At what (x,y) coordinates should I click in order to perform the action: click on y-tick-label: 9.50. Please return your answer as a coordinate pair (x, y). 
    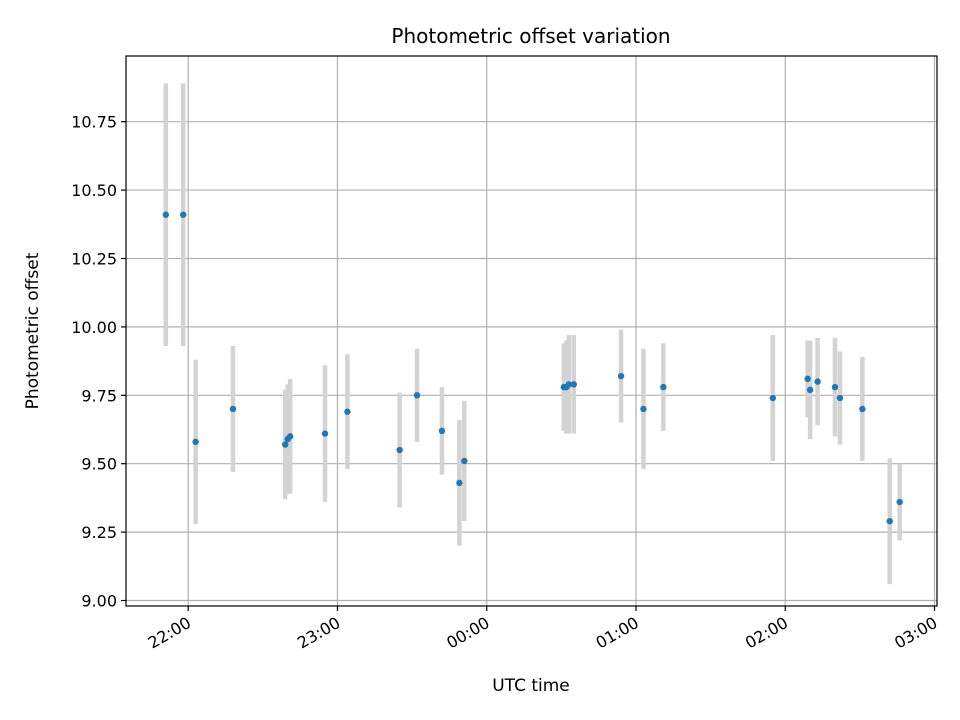
    Looking at the image, I should click on (99, 464).